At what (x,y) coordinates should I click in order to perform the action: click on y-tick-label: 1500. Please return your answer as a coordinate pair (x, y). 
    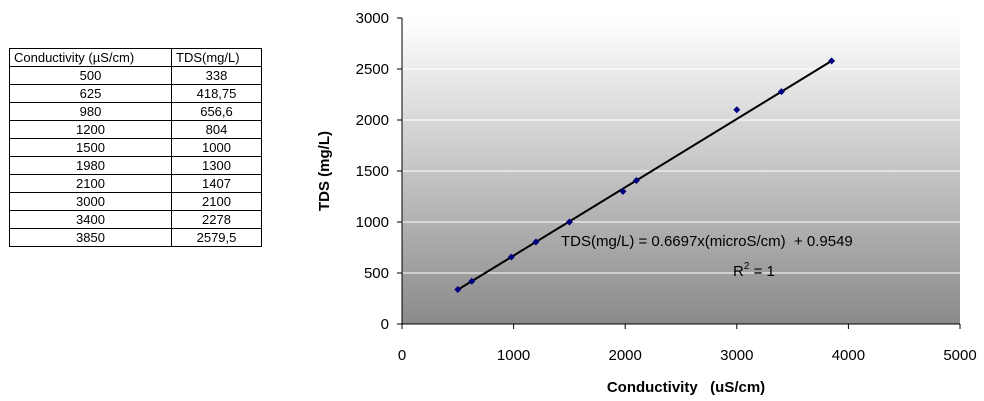
    Looking at the image, I should click on (372, 171).